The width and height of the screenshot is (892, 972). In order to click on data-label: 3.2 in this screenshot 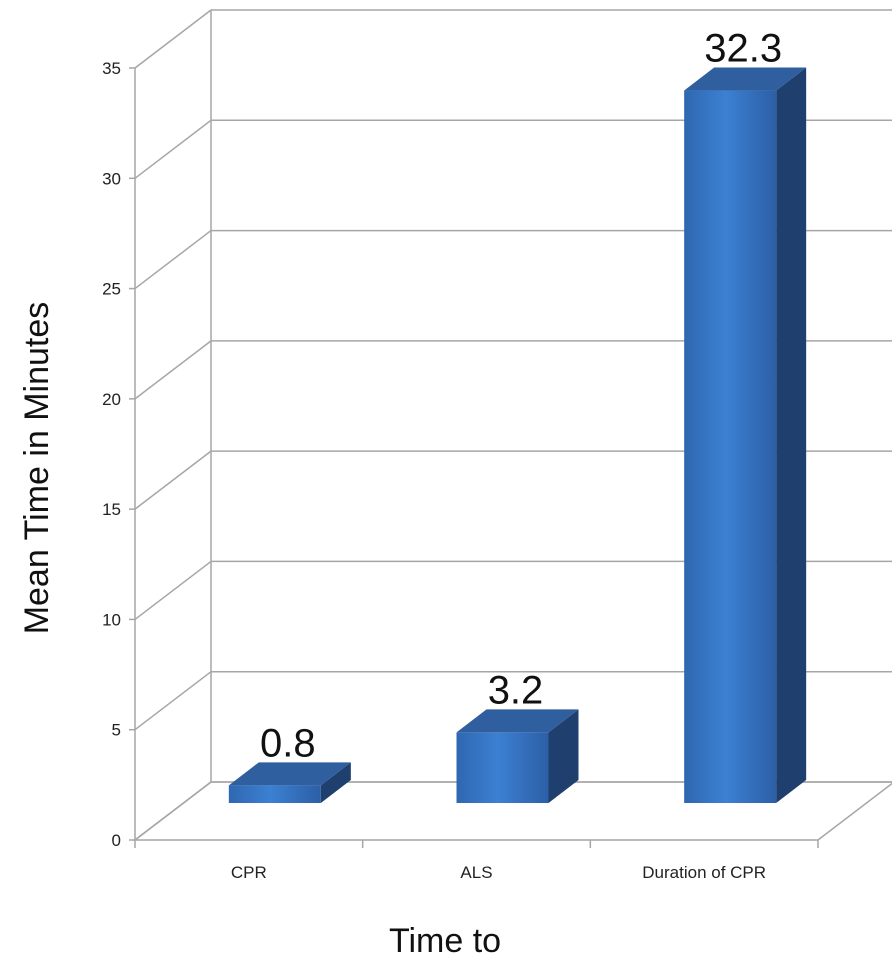, I will do `click(516, 690)`.